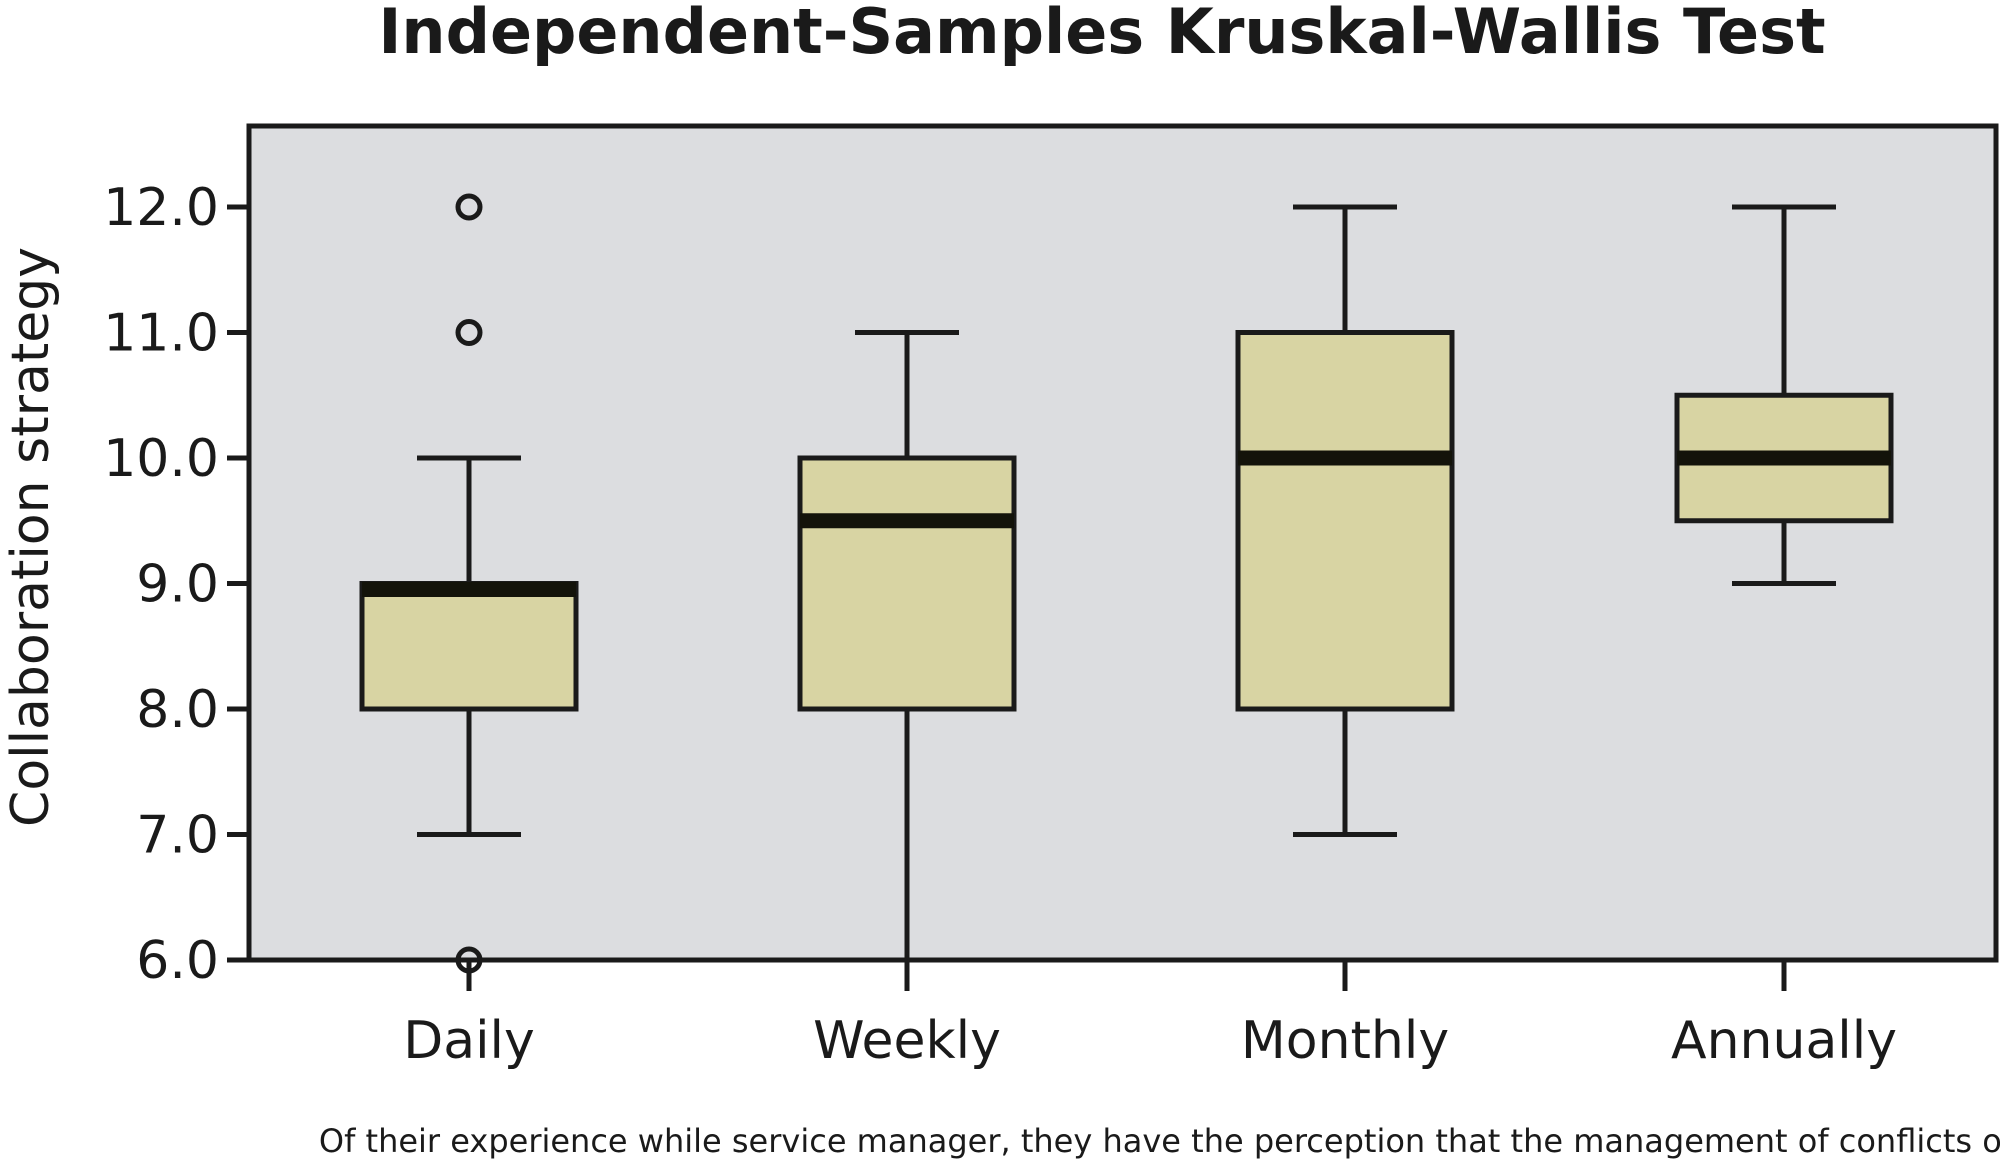 The image size is (2000, 1167). I want to click on y-axis: 6.0 7.0 8.0 9.0 10.0 11.0 12.0, so click(176, 584).